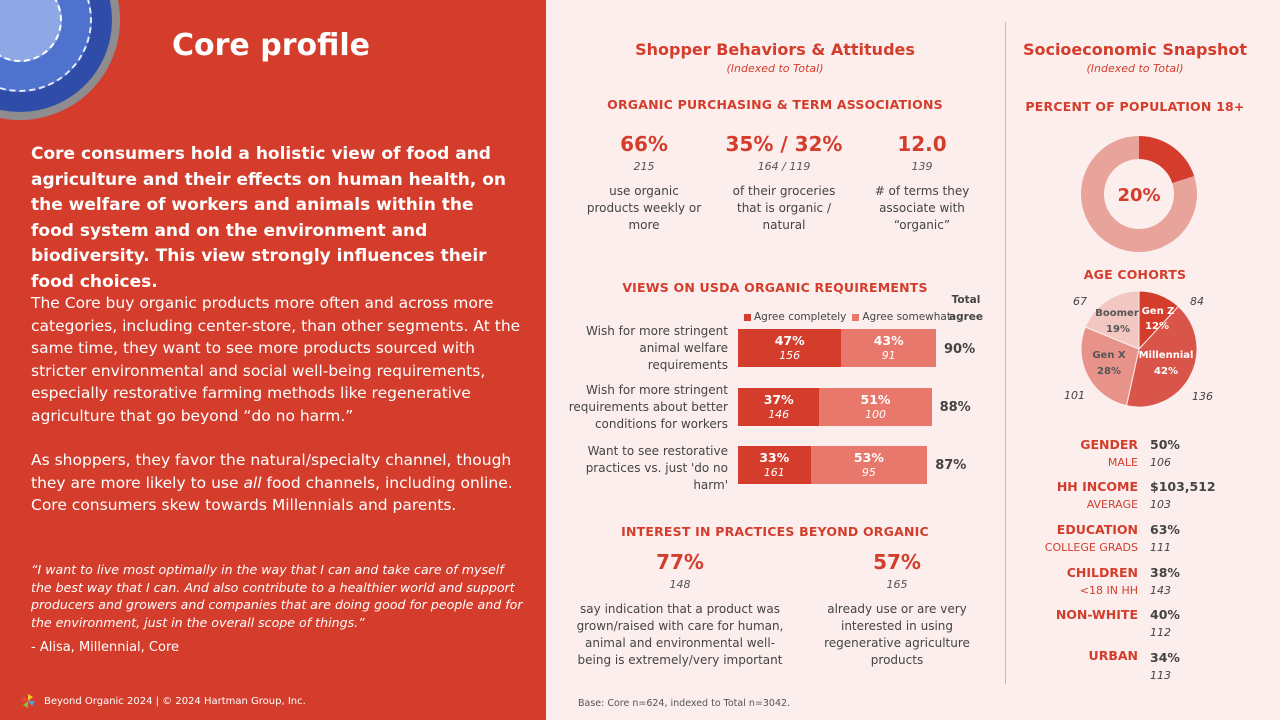 The width and height of the screenshot is (1280, 720). Describe the element at coordinates (1074, 395) in the screenshot. I see `cohort-index-genx: 101` at that location.